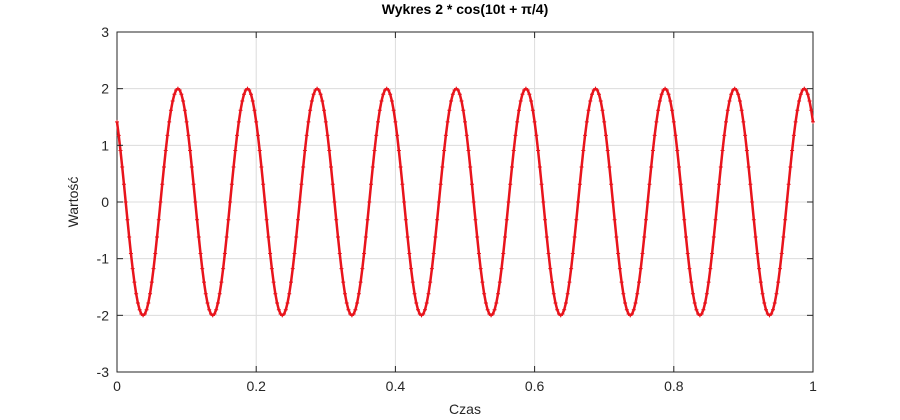  Describe the element at coordinates (105, 202) in the screenshot. I see `y-tick-label: 0` at that location.